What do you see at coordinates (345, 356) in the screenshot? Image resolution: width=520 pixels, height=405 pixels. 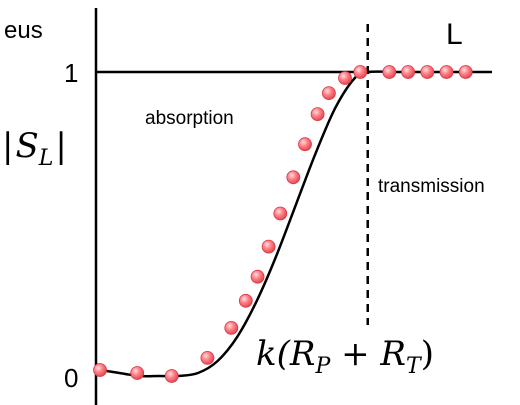 I see `threshold-label: k(RP + RT)` at bounding box center [345, 356].